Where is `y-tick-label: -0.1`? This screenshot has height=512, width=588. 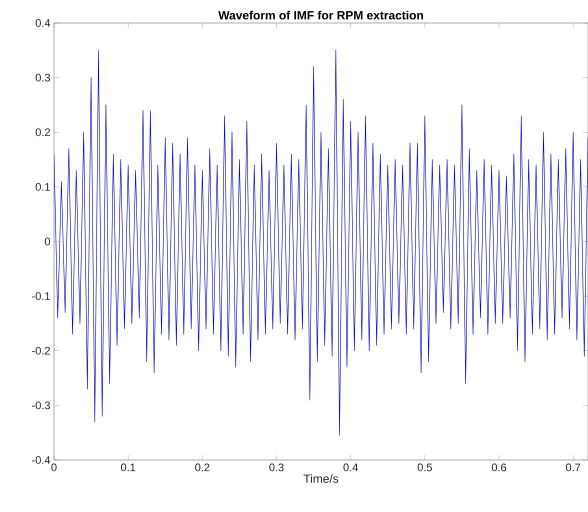
y-tick-label: -0.1 is located at coordinates (41, 296).